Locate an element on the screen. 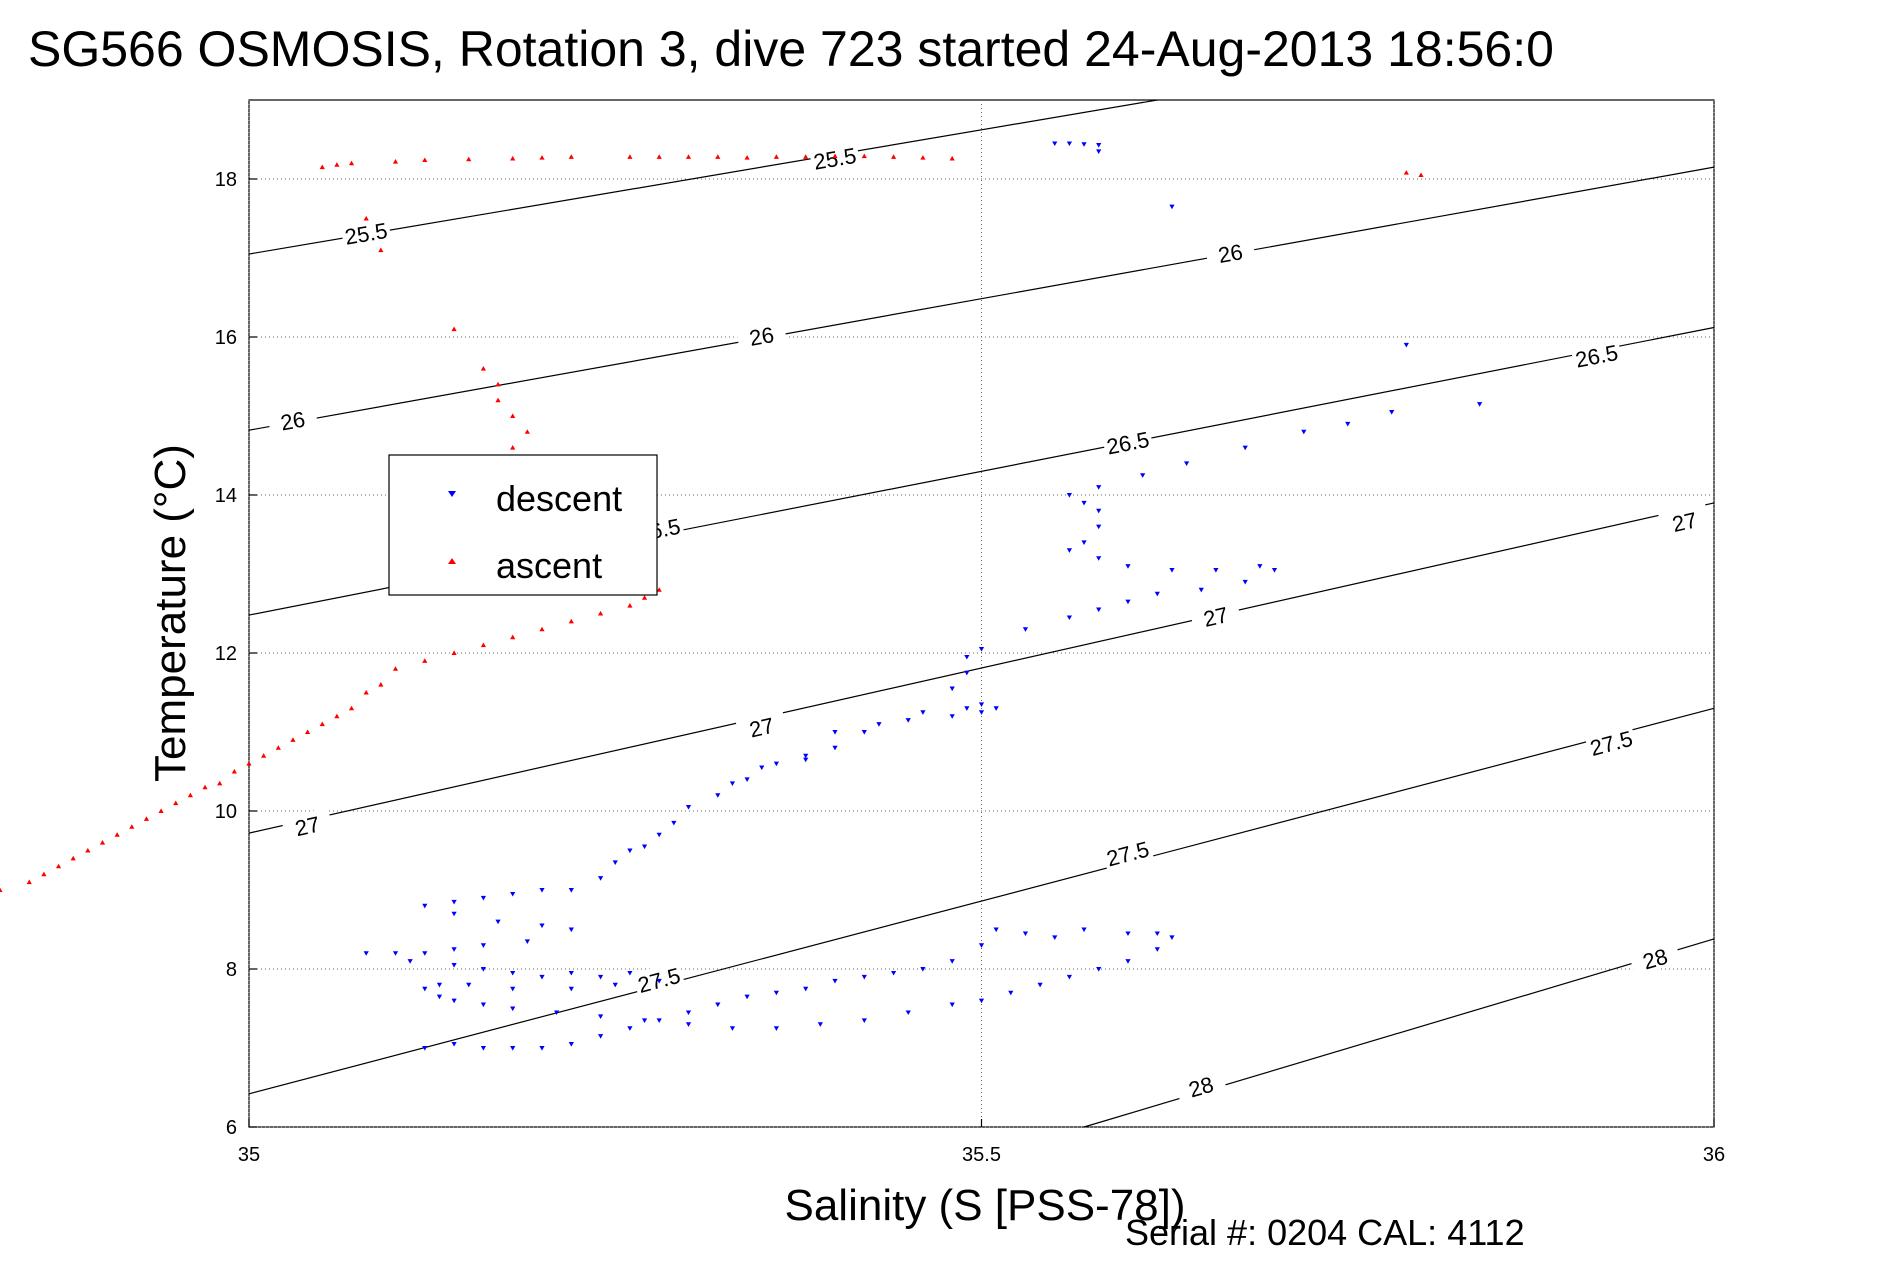 The width and height of the screenshot is (1891, 1262). y-tick-label: 10 is located at coordinates (226, 812).